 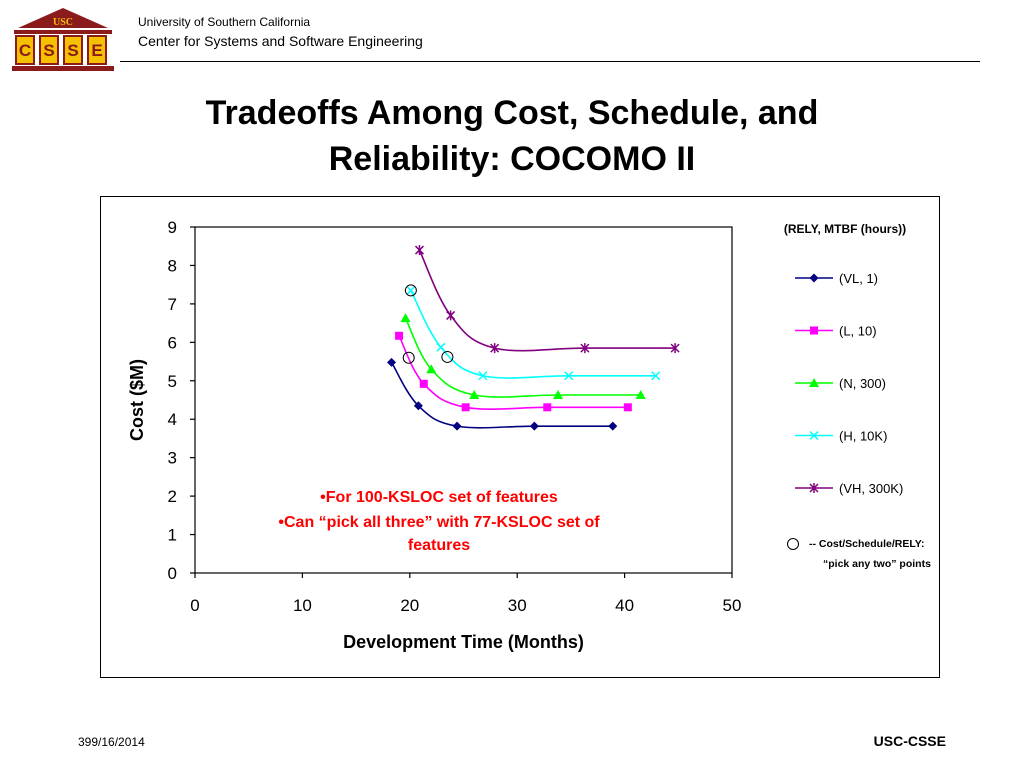 What do you see at coordinates (61, 50) in the screenshot?
I see `logo-letters: C S S E` at bounding box center [61, 50].